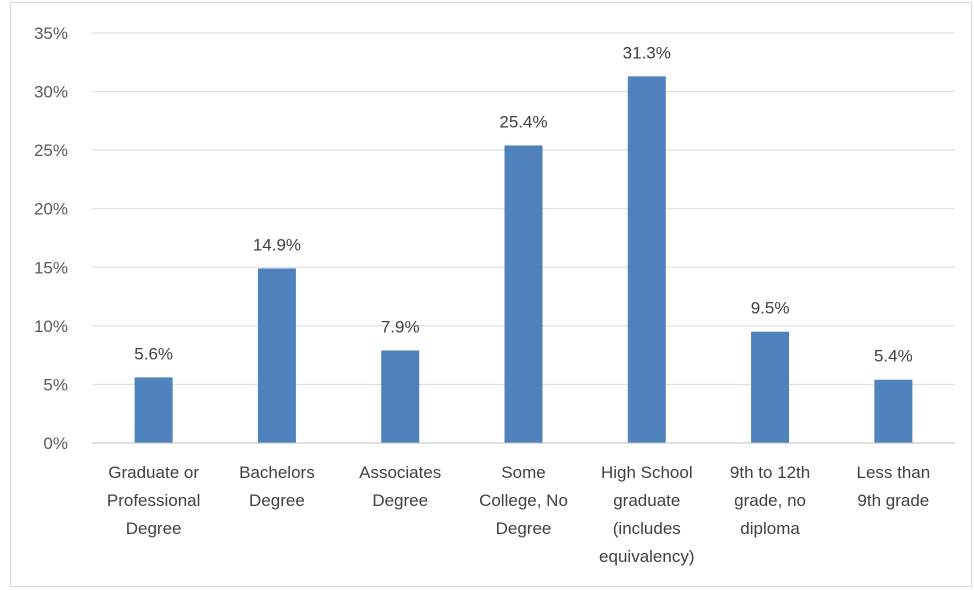 This screenshot has width=974, height=590. Describe the element at coordinates (55, 384) in the screenshot. I see `y-tick-label: 5%` at that location.